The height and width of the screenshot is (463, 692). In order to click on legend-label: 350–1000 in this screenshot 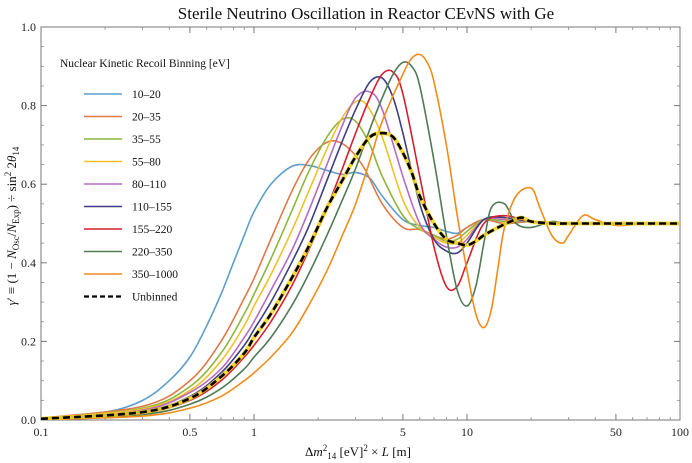, I will do `click(155, 275)`.